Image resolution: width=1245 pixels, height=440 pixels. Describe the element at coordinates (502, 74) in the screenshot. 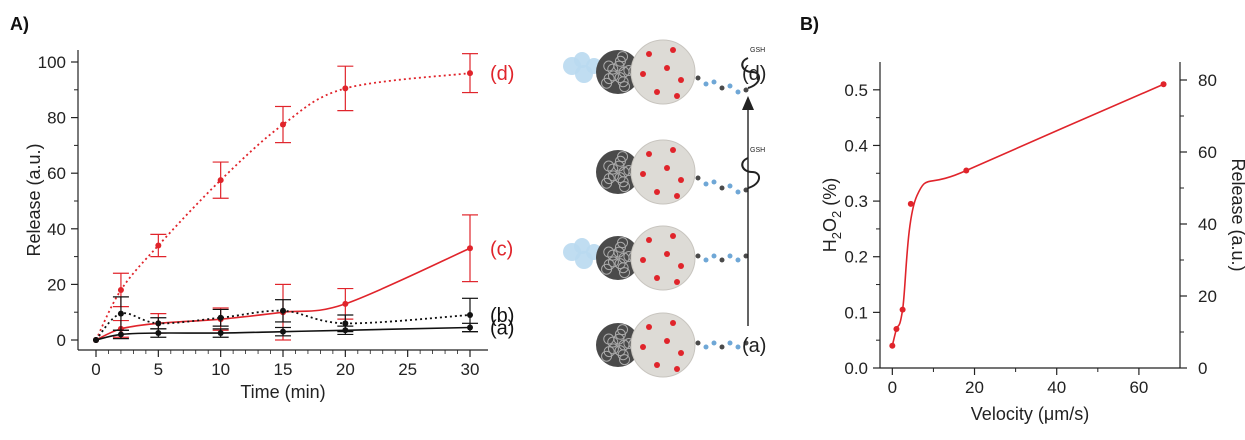

I see `series-label: (d)` at that location.